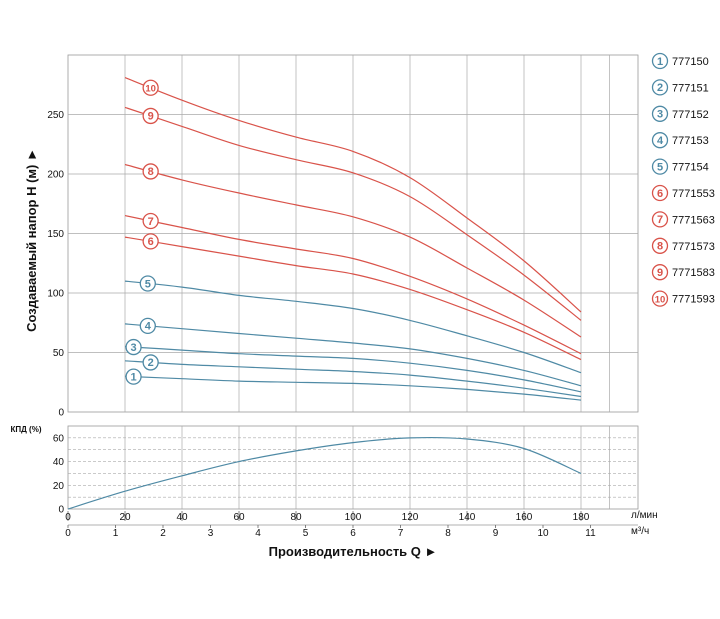  What do you see at coordinates (59, 353) in the screenshot?
I see `head-y-tick-label: 50` at bounding box center [59, 353].